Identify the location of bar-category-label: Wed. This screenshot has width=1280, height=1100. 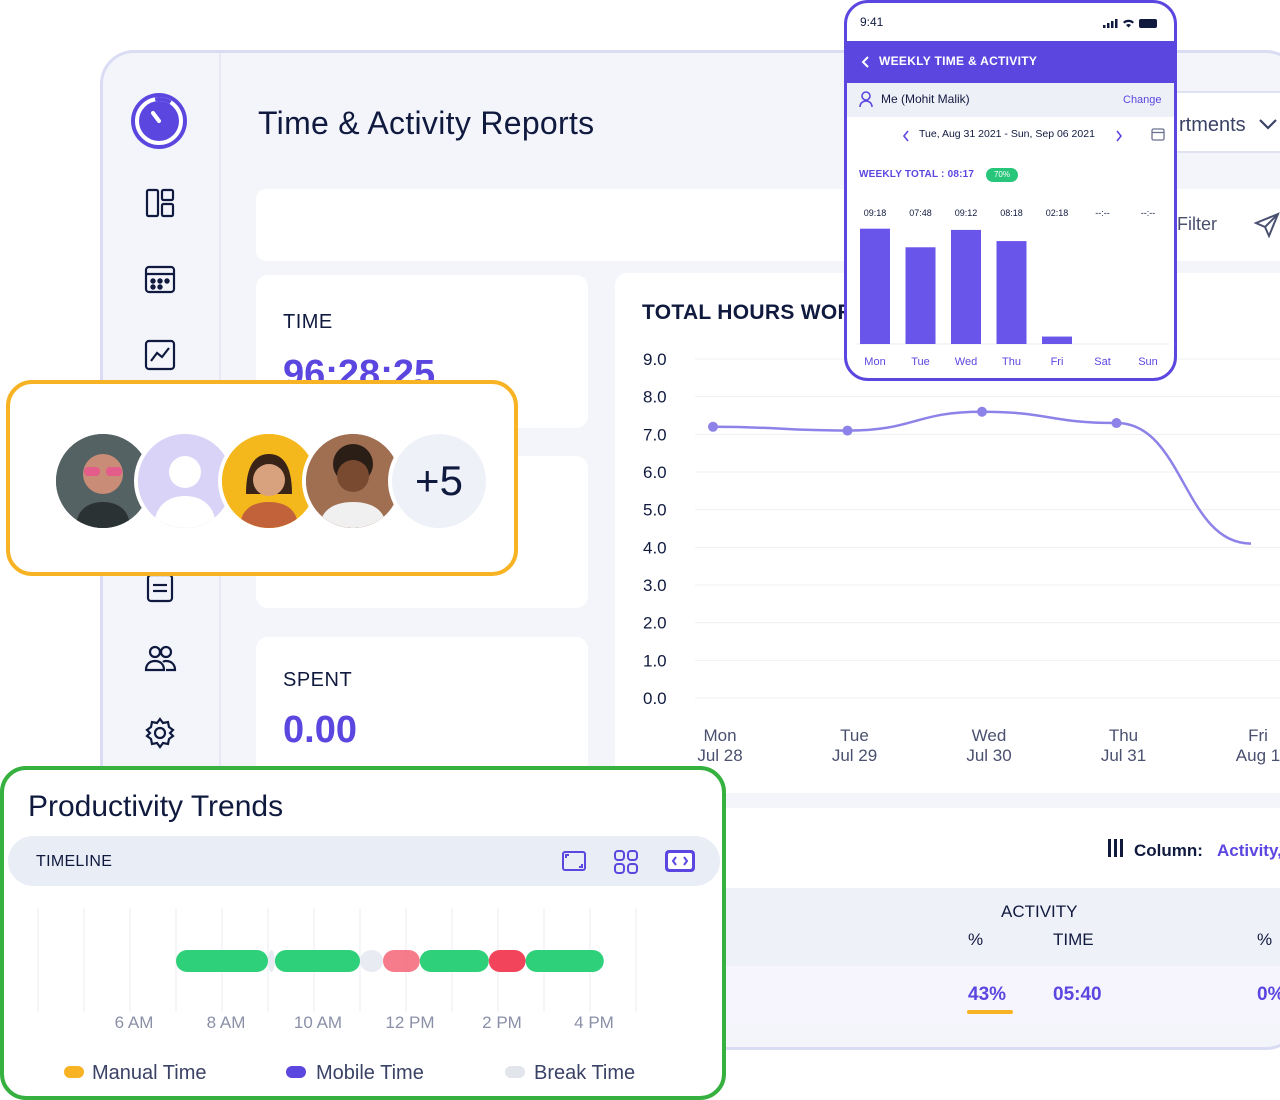
(966, 362).